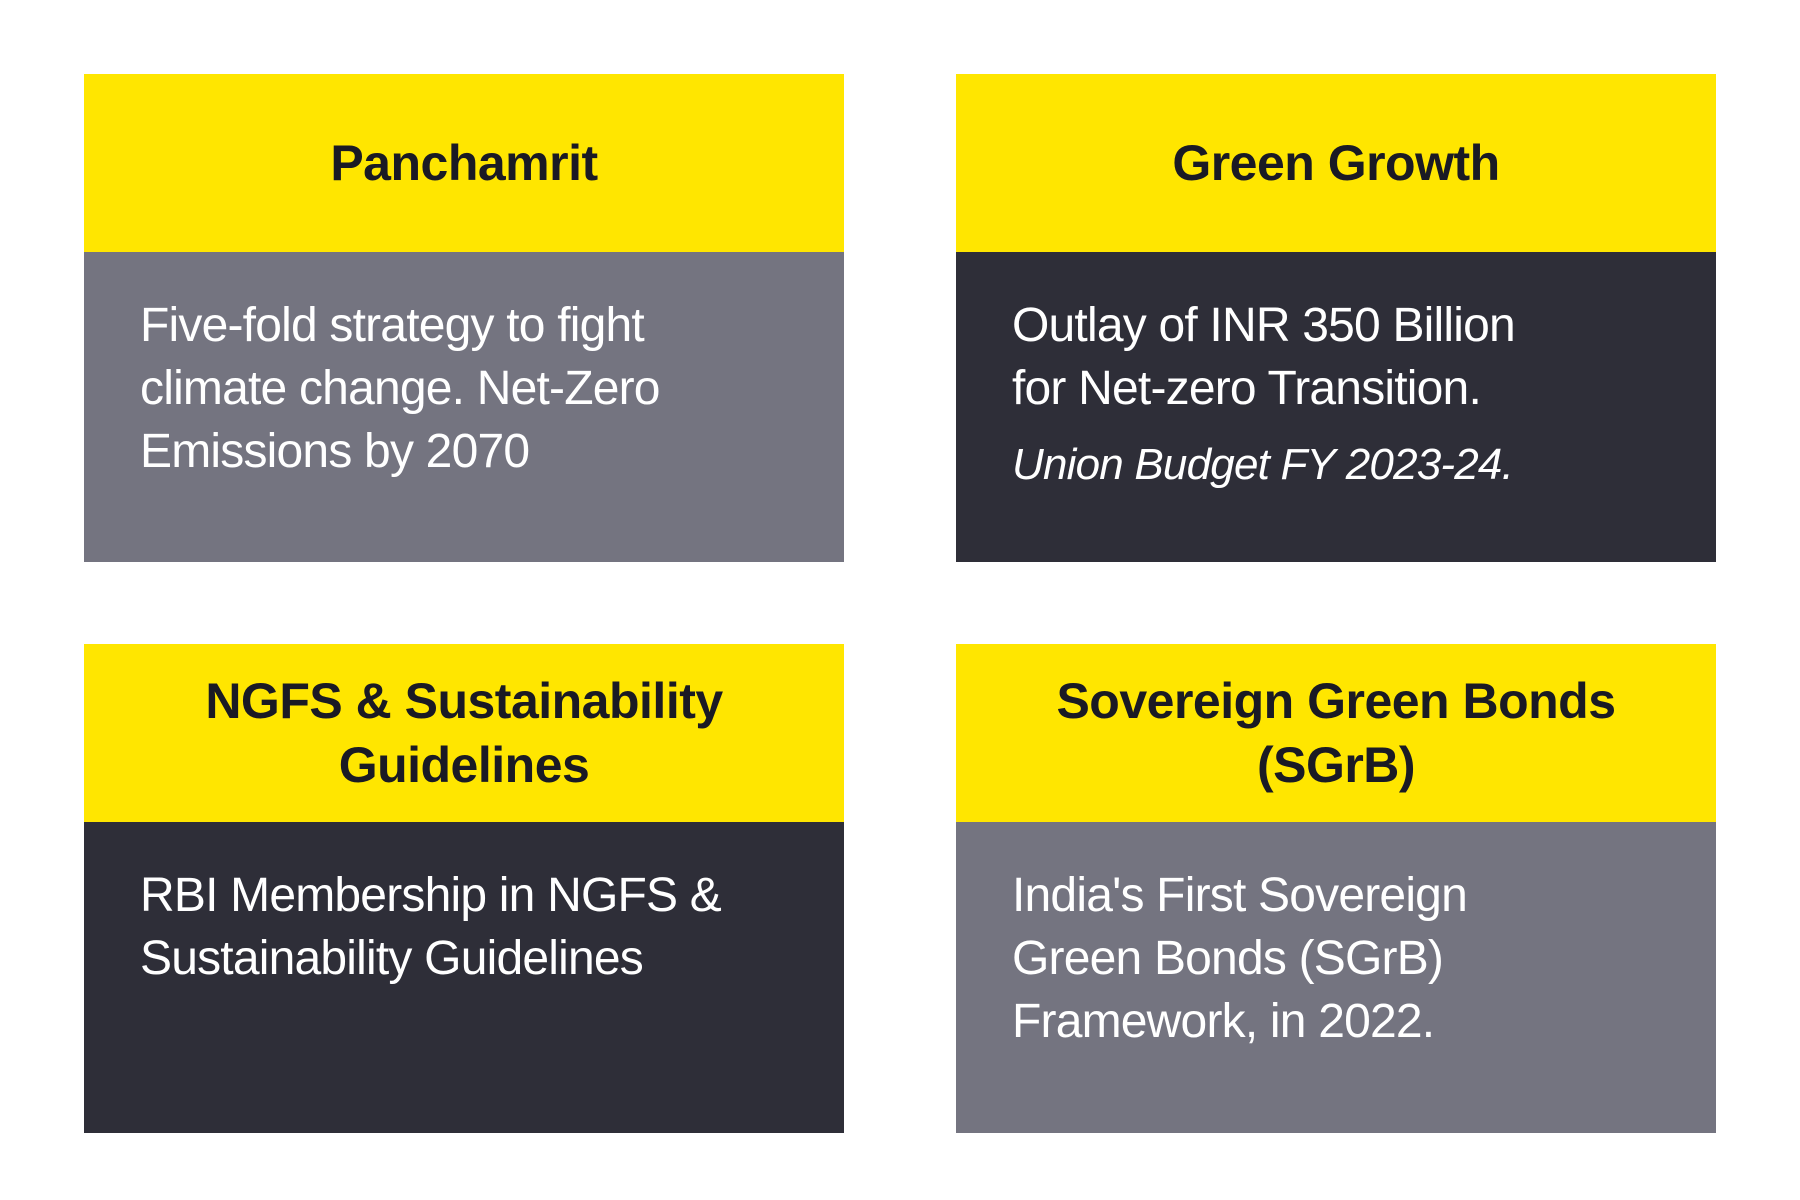  I want to click on body-text-line: Emissions by 2070, so click(335, 451).